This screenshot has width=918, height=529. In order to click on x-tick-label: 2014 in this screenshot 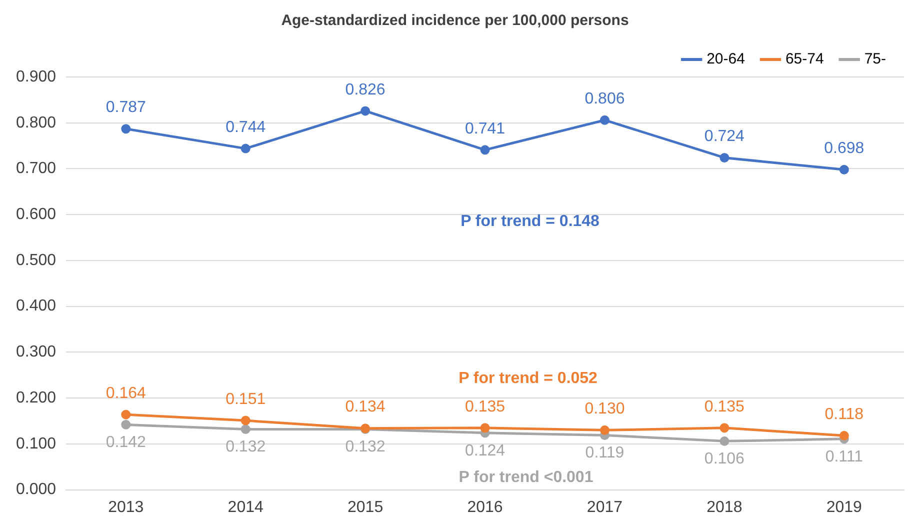, I will do `click(246, 507)`.